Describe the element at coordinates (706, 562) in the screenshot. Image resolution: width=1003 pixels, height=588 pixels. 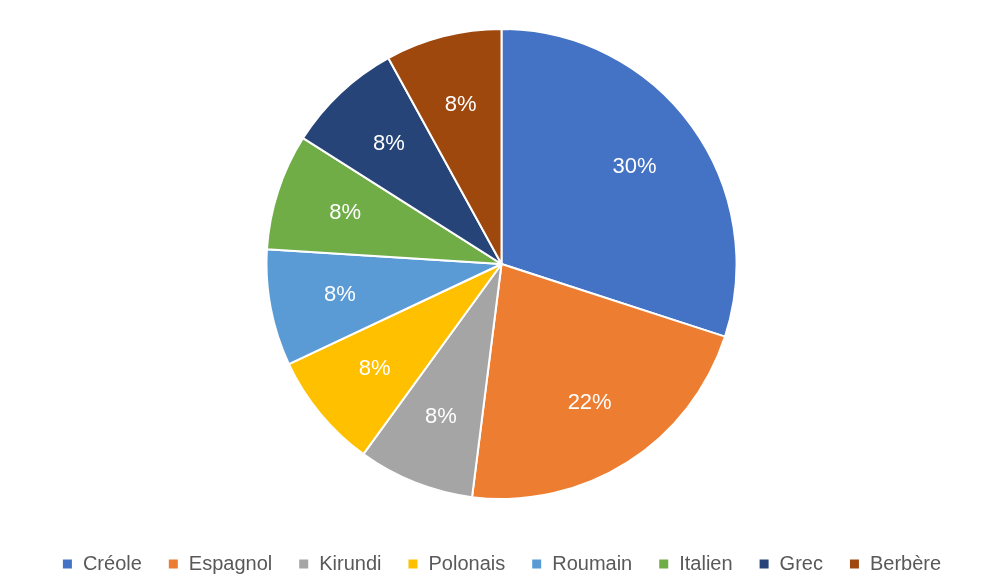
I see `legend-label: Italien` at that location.